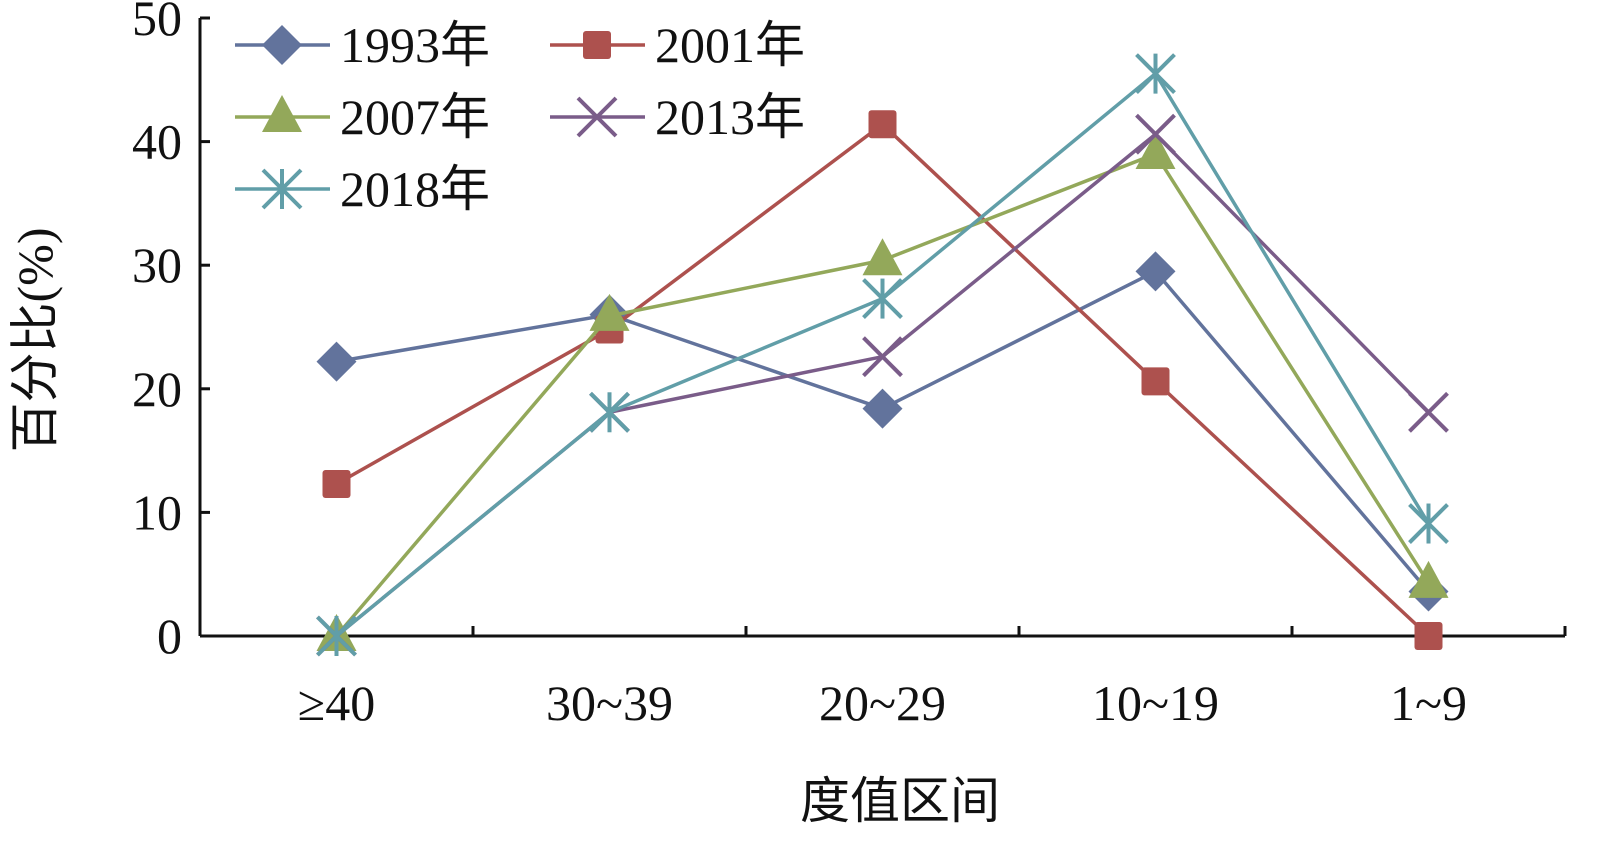 The width and height of the screenshot is (1610, 850). Describe the element at coordinates (415, 117) in the screenshot. I see `legend-label: 2007年` at that location.